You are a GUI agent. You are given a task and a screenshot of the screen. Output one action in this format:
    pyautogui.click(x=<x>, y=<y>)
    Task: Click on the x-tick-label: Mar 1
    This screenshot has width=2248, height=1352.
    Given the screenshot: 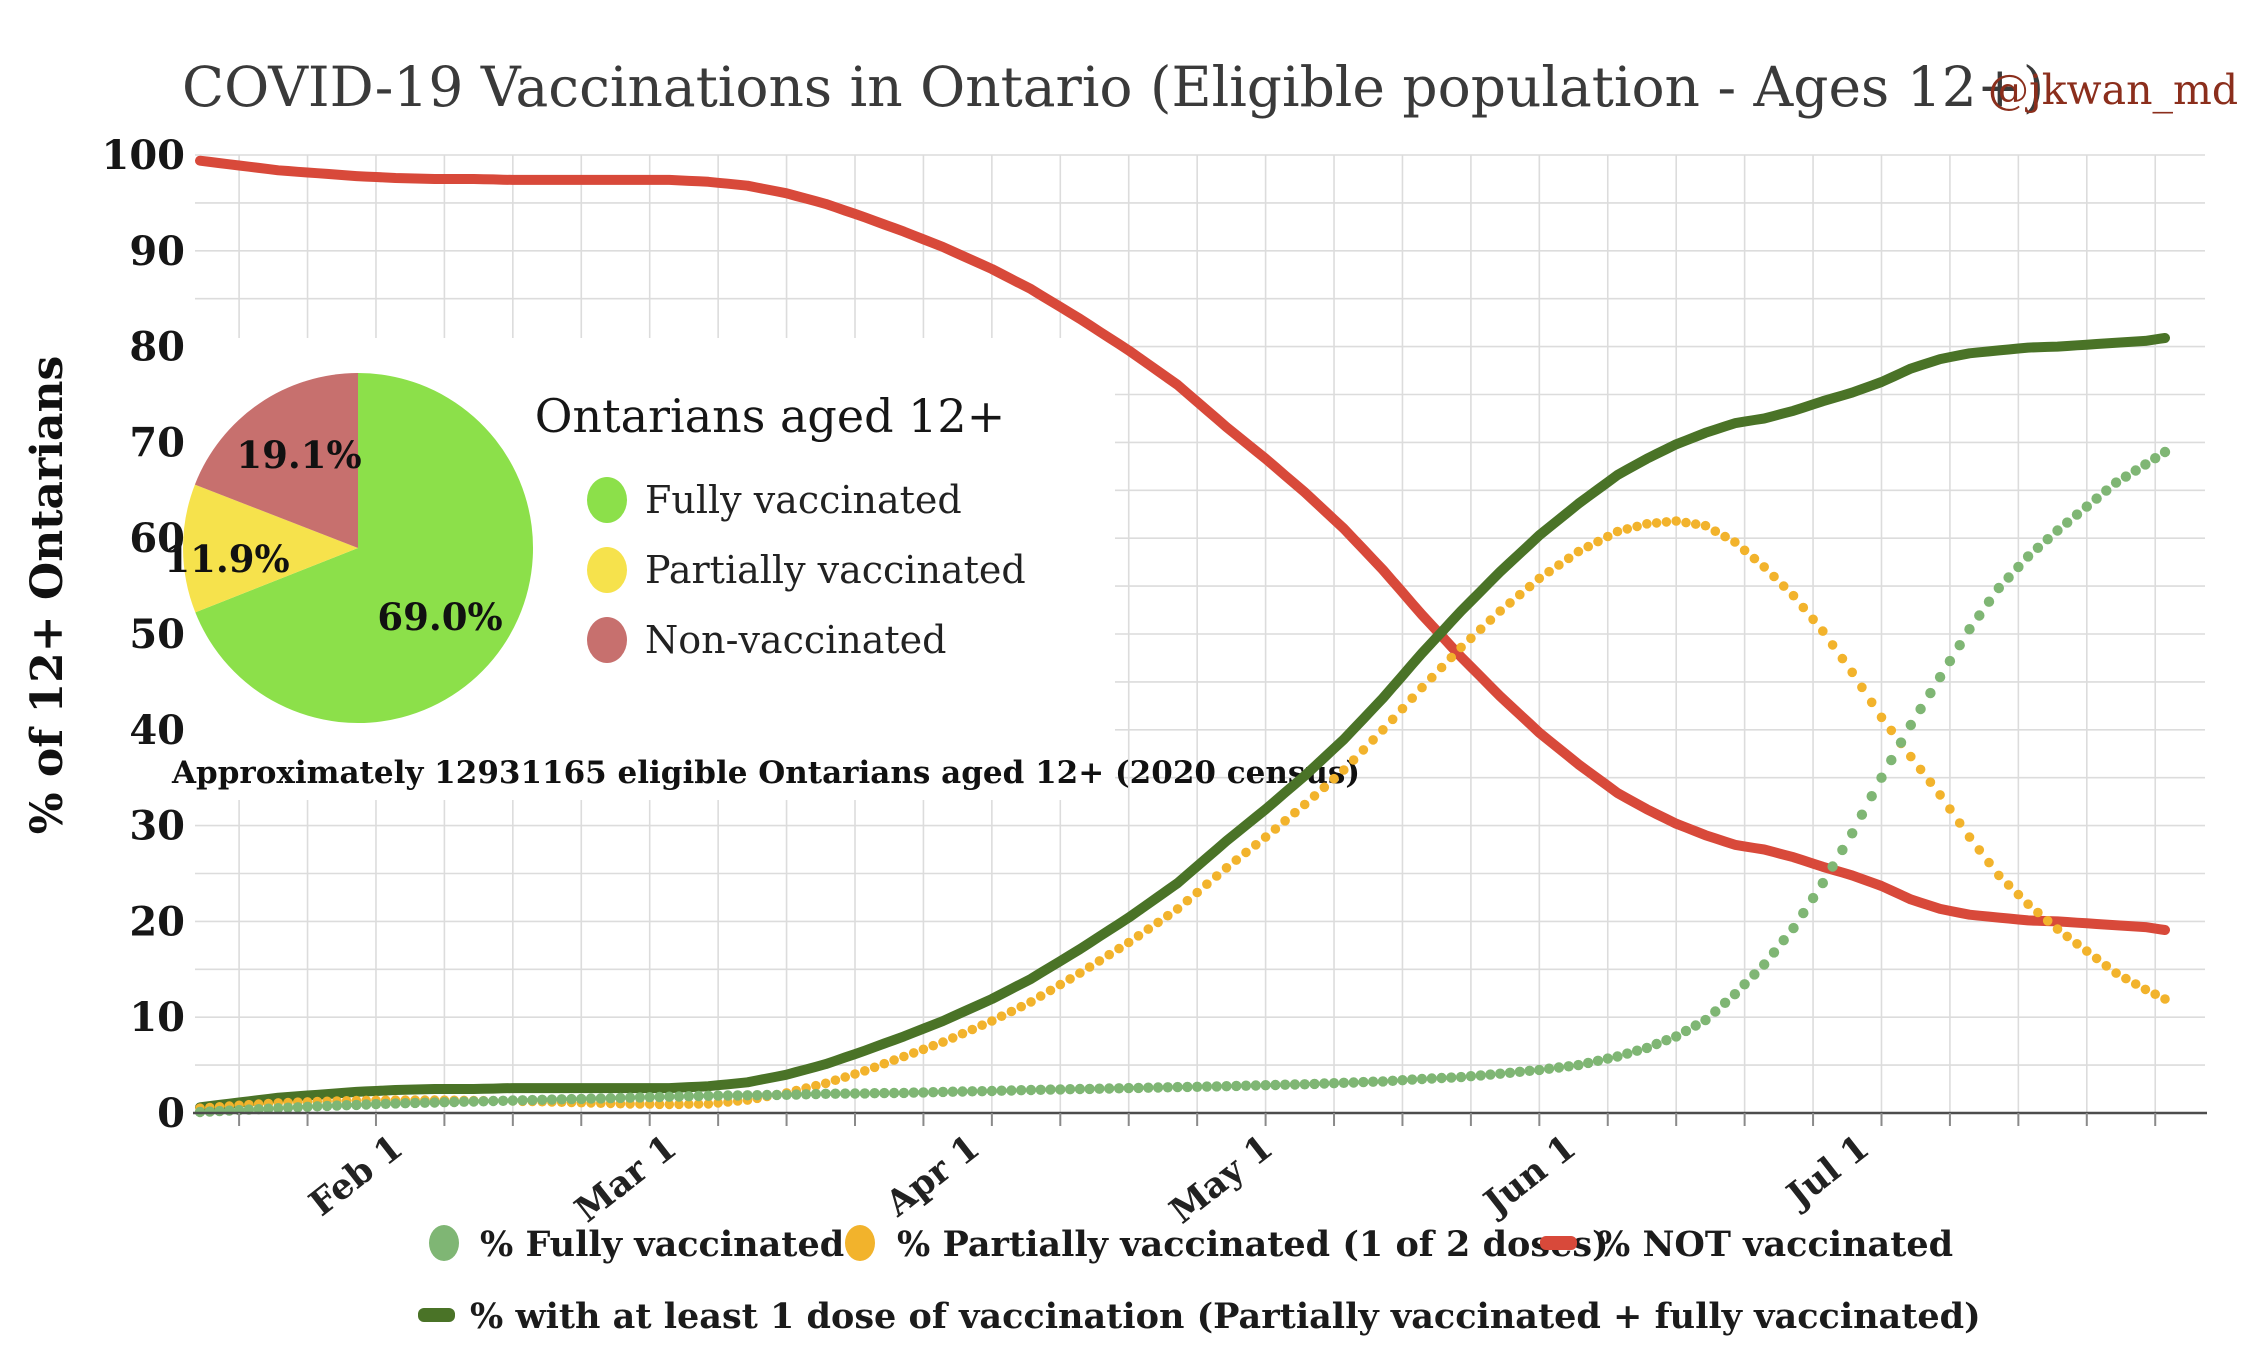 What is the action you would take?
    pyautogui.click(x=625, y=1179)
    